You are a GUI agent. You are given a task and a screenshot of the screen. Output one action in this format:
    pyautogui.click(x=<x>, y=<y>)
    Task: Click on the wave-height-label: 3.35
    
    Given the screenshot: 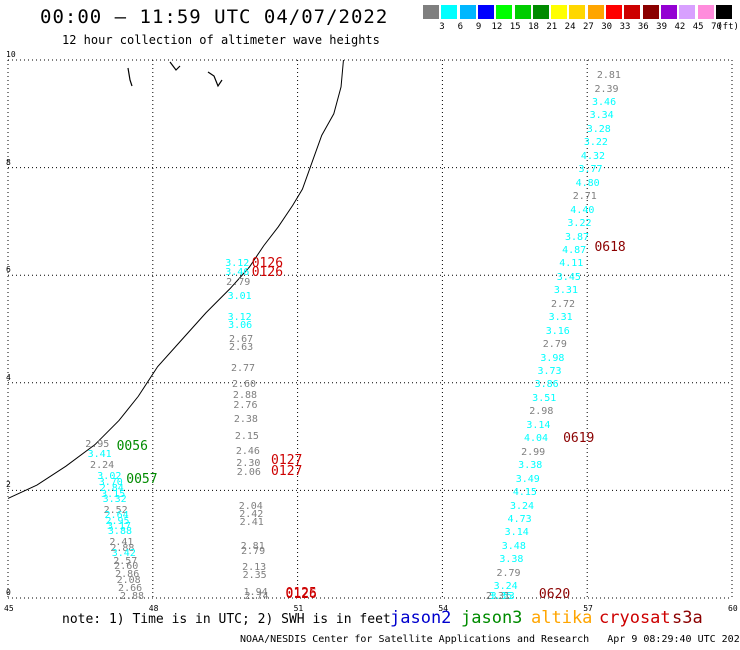 What is the action you would take?
    pyautogui.click(x=500, y=596)
    